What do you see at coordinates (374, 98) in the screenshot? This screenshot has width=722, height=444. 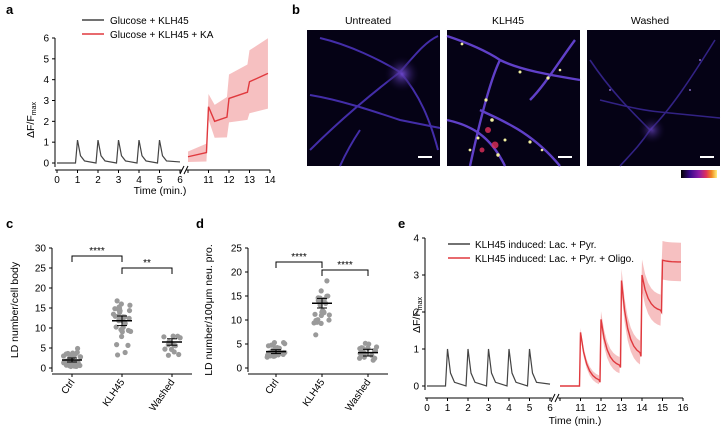 I see `micrograph-untreated` at bounding box center [374, 98].